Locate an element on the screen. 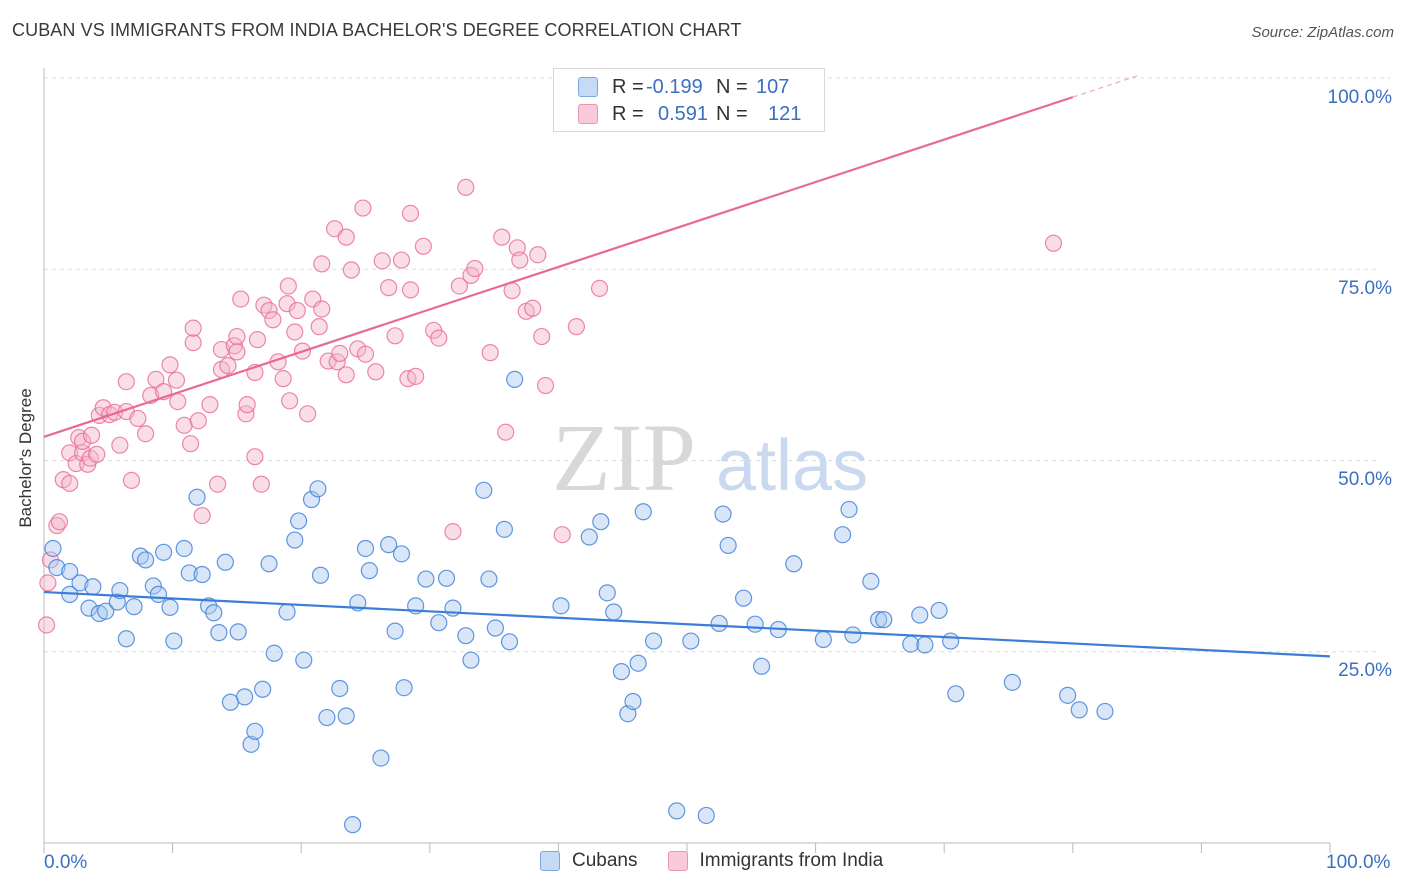  correlation-legend: R = -0.199 N = 107 R = 0.591 N = 121 is located at coordinates (689, 100).